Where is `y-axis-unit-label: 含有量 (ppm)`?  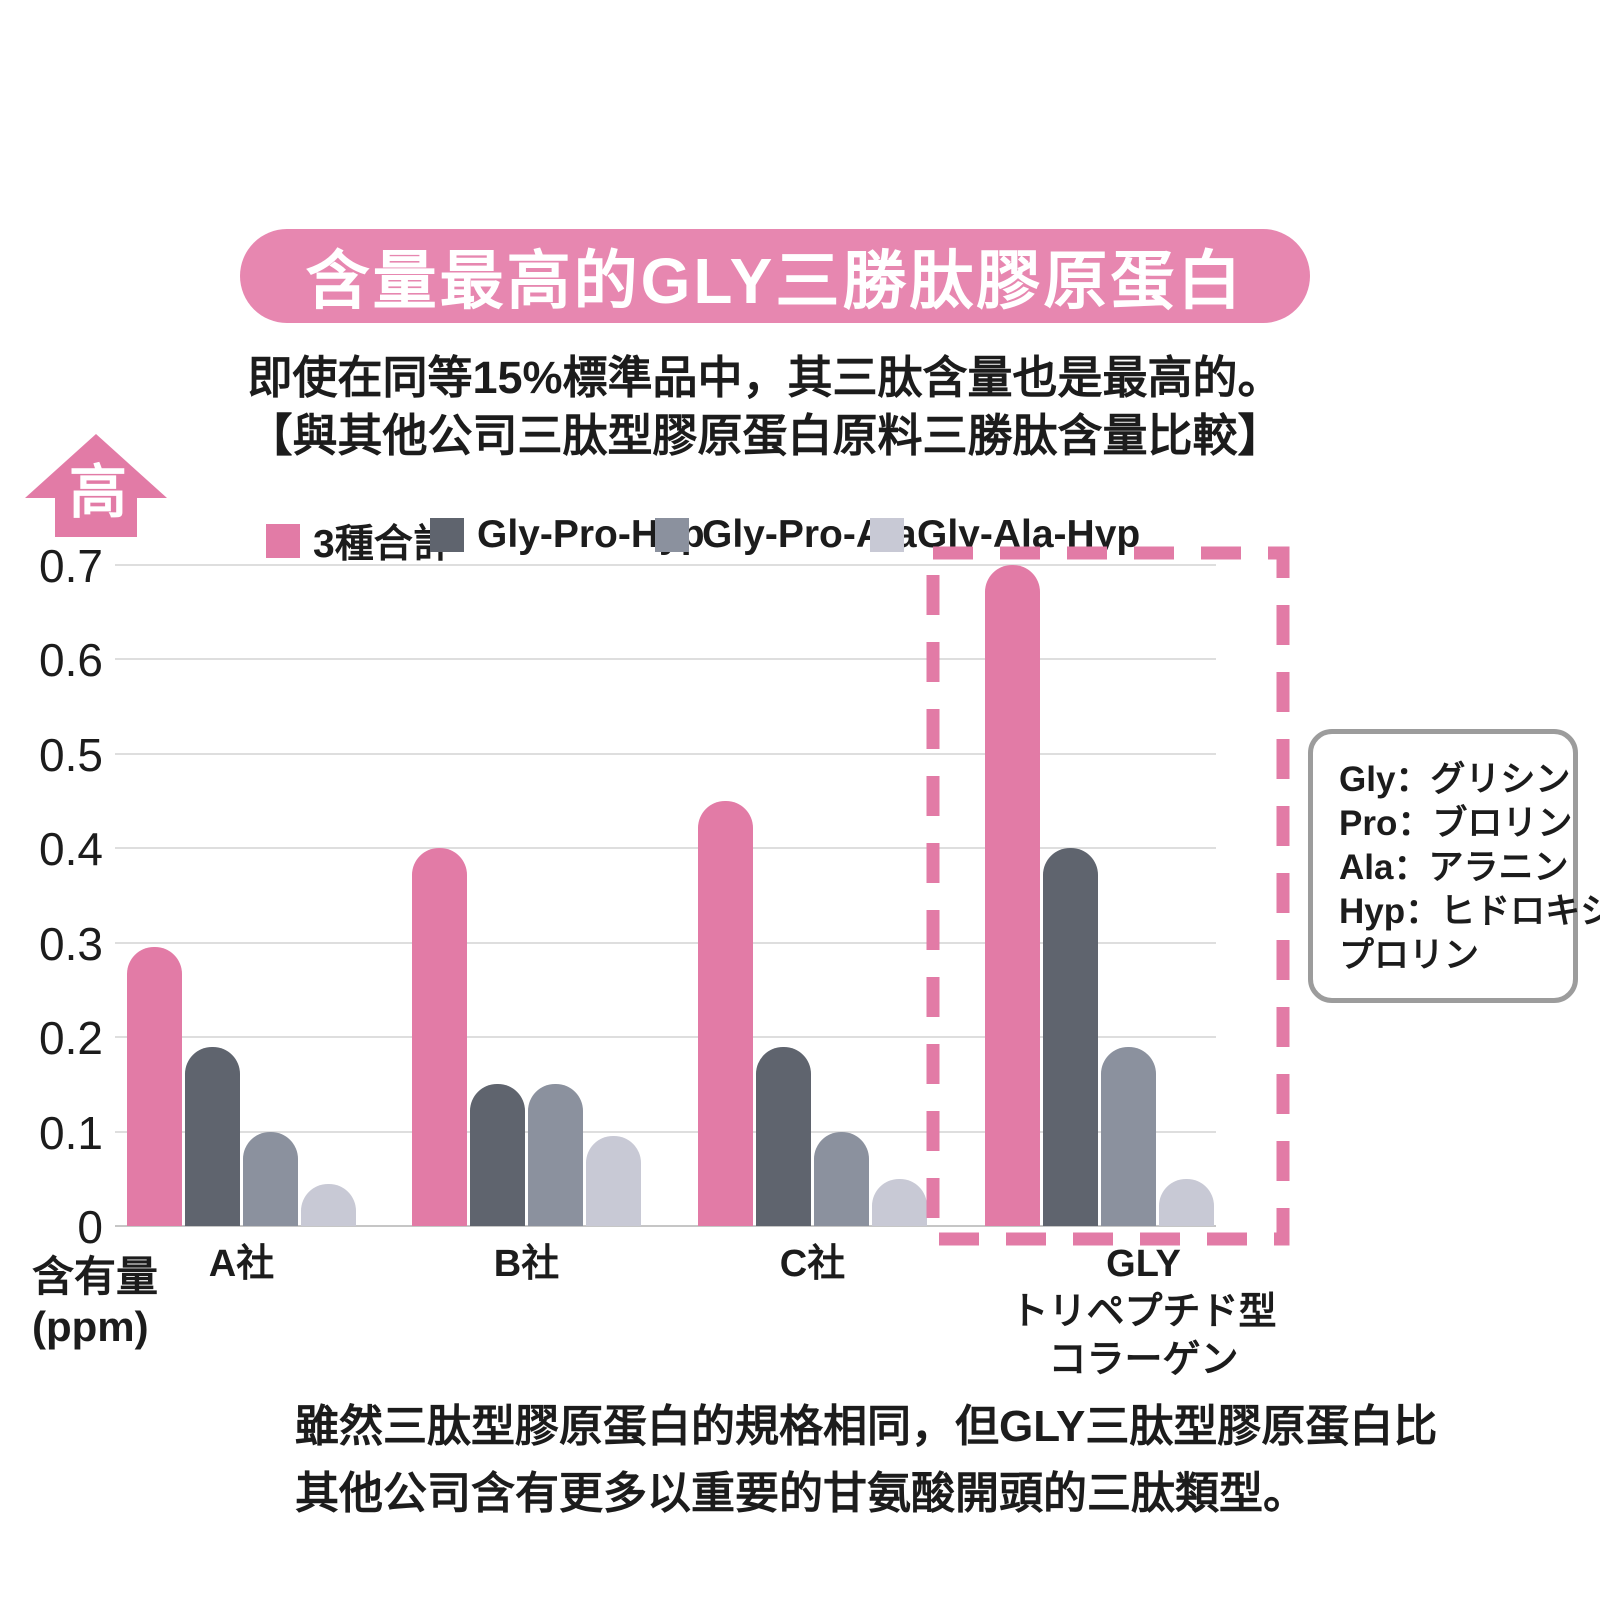 y-axis-unit-label: 含有量 (ppm) is located at coordinates (95, 1302).